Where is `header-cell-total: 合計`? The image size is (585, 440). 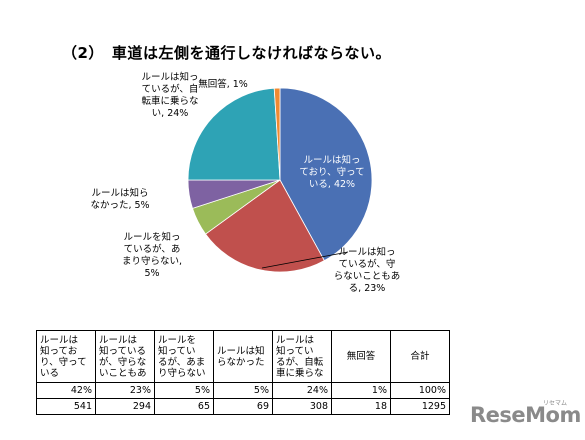
header-cell-total: 合計 is located at coordinates (420, 356).